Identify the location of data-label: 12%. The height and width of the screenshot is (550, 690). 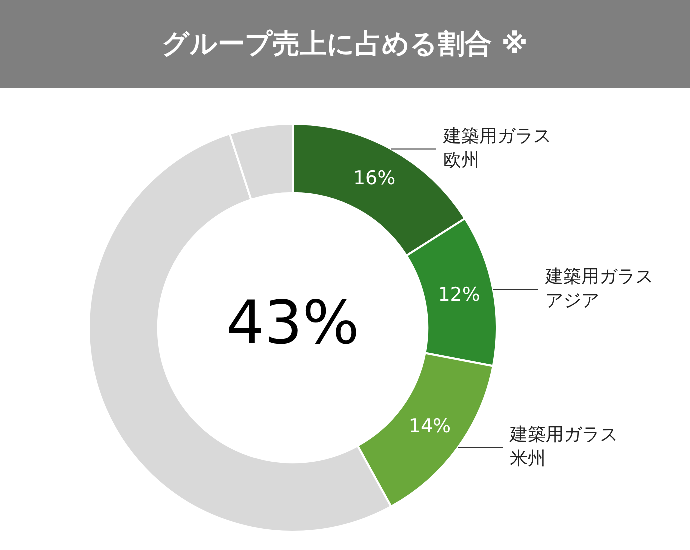
(459, 295).